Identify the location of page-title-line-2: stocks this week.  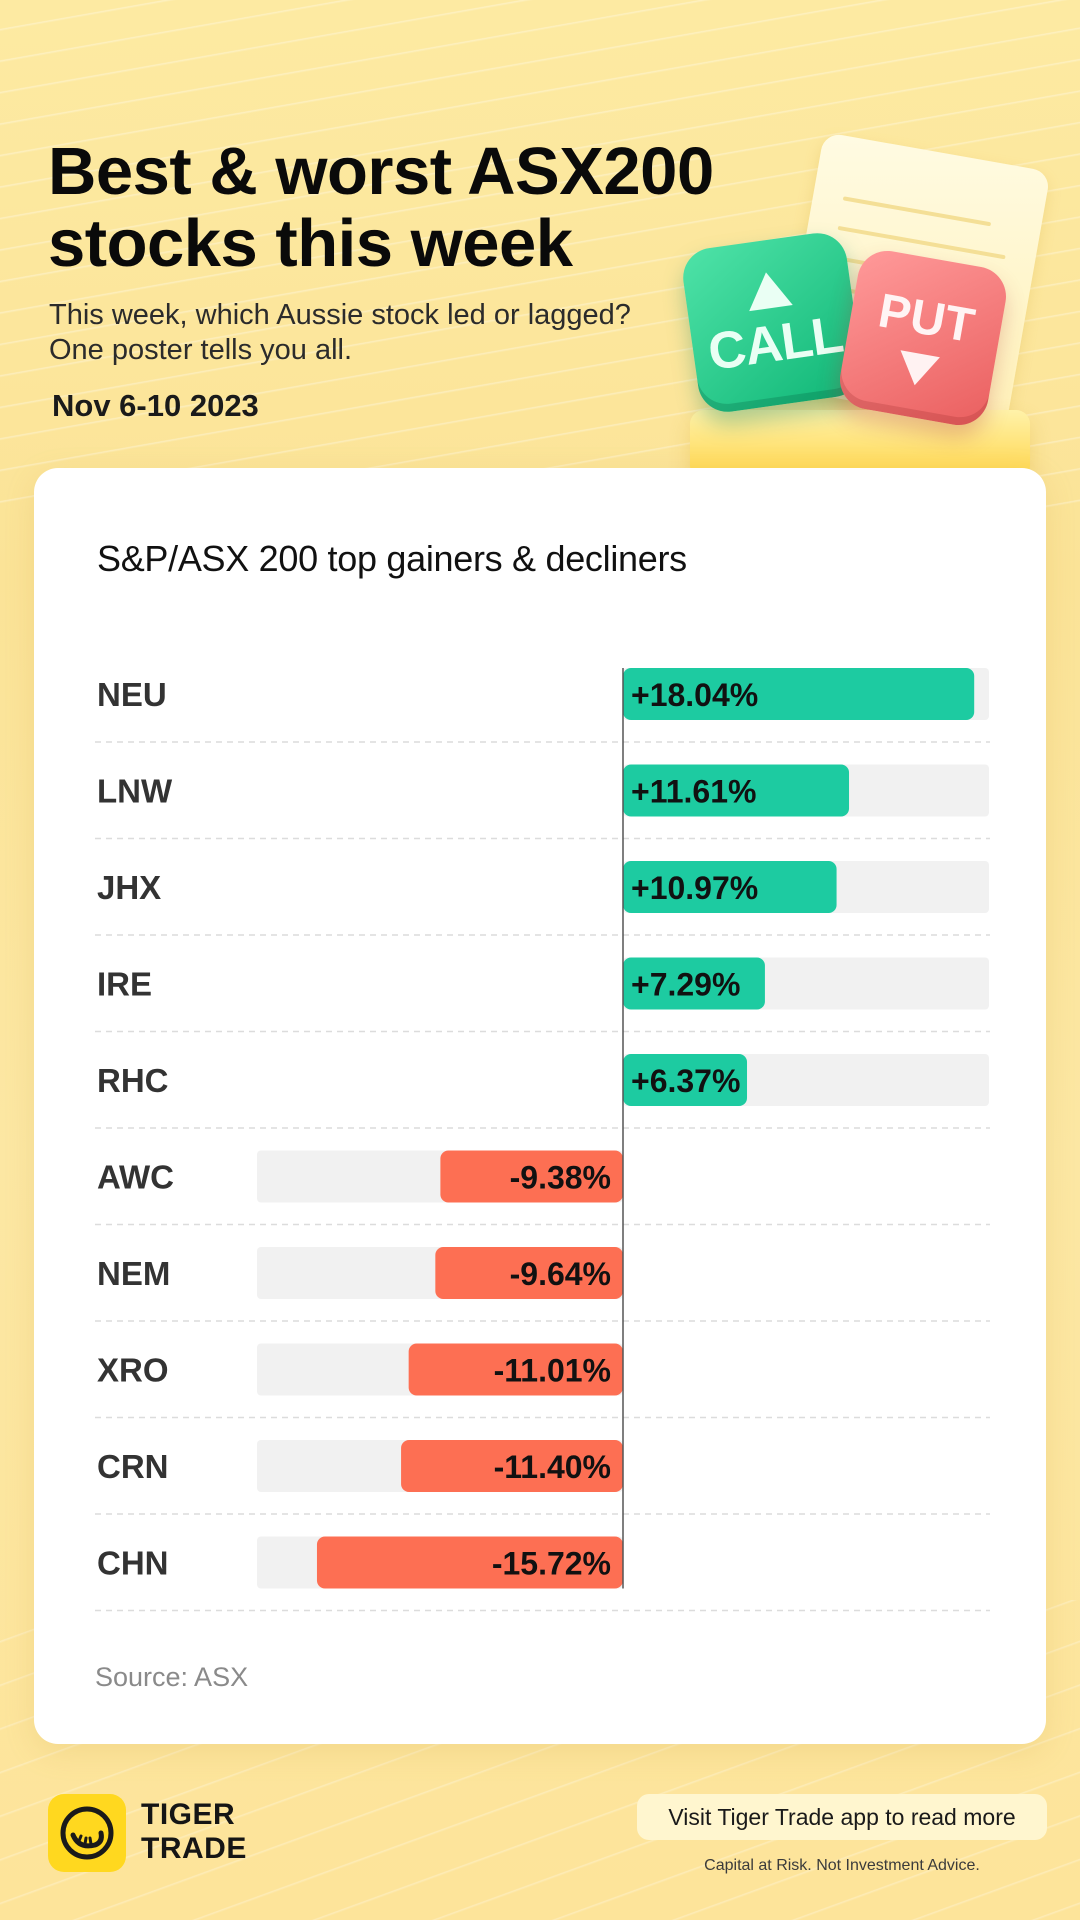
(310, 243).